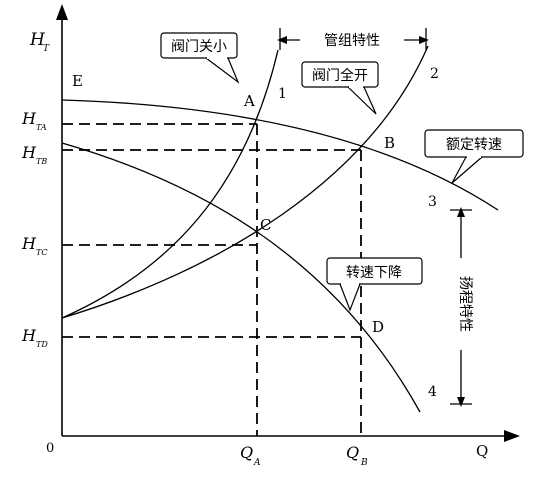 The image size is (537, 477). I want to click on callout-rated-speed-pointer, so click(467, 170).